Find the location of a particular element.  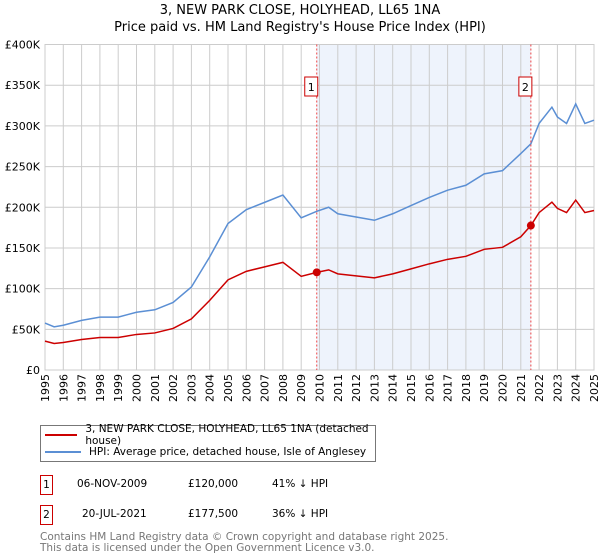

x-tick-label: 2011 is located at coordinates (338, 388).